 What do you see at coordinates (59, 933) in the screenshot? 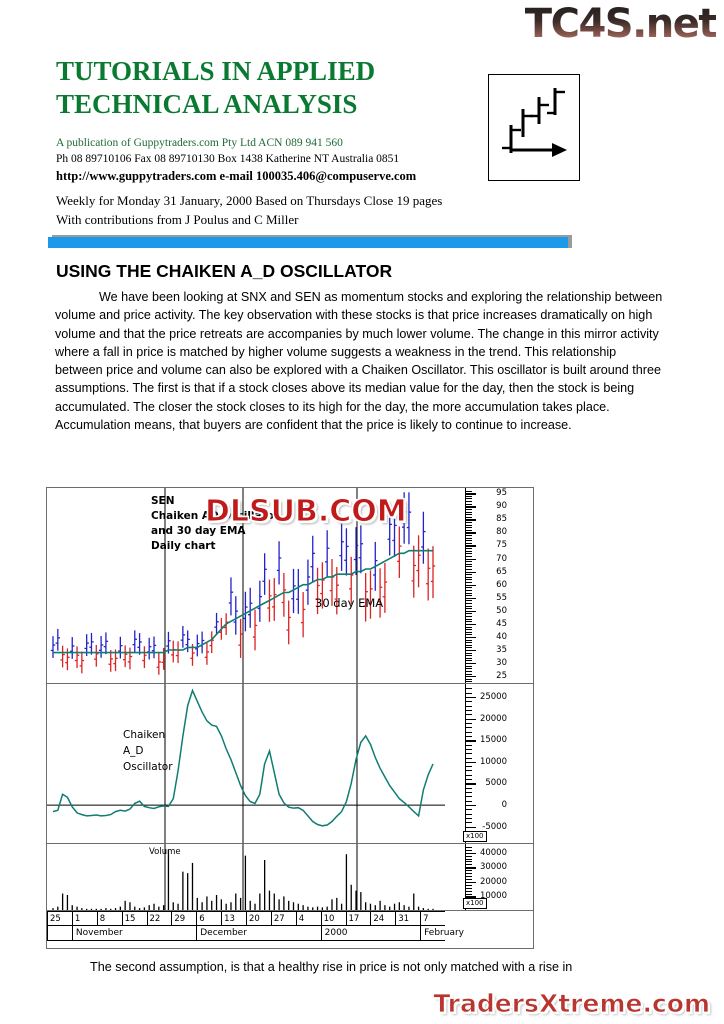
I see `month-cell` at bounding box center [59, 933].